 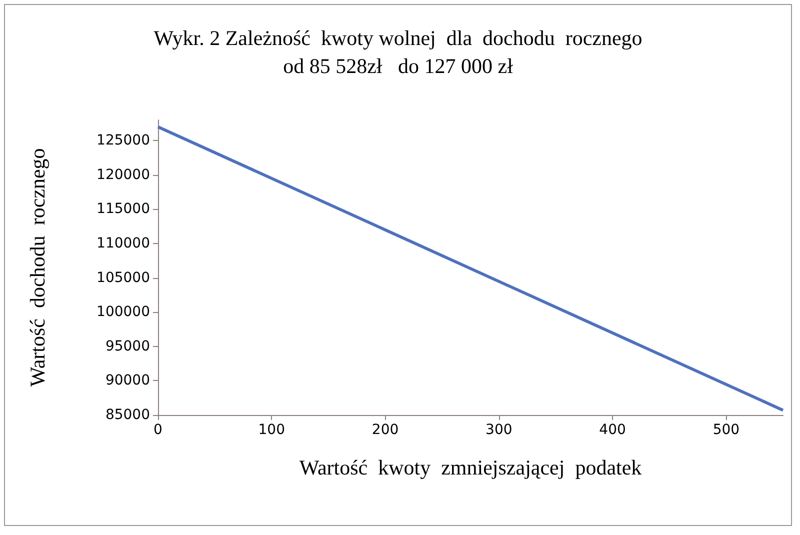 What do you see at coordinates (127, 380) in the screenshot?
I see `y-tick-label: 90000` at bounding box center [127, 380].